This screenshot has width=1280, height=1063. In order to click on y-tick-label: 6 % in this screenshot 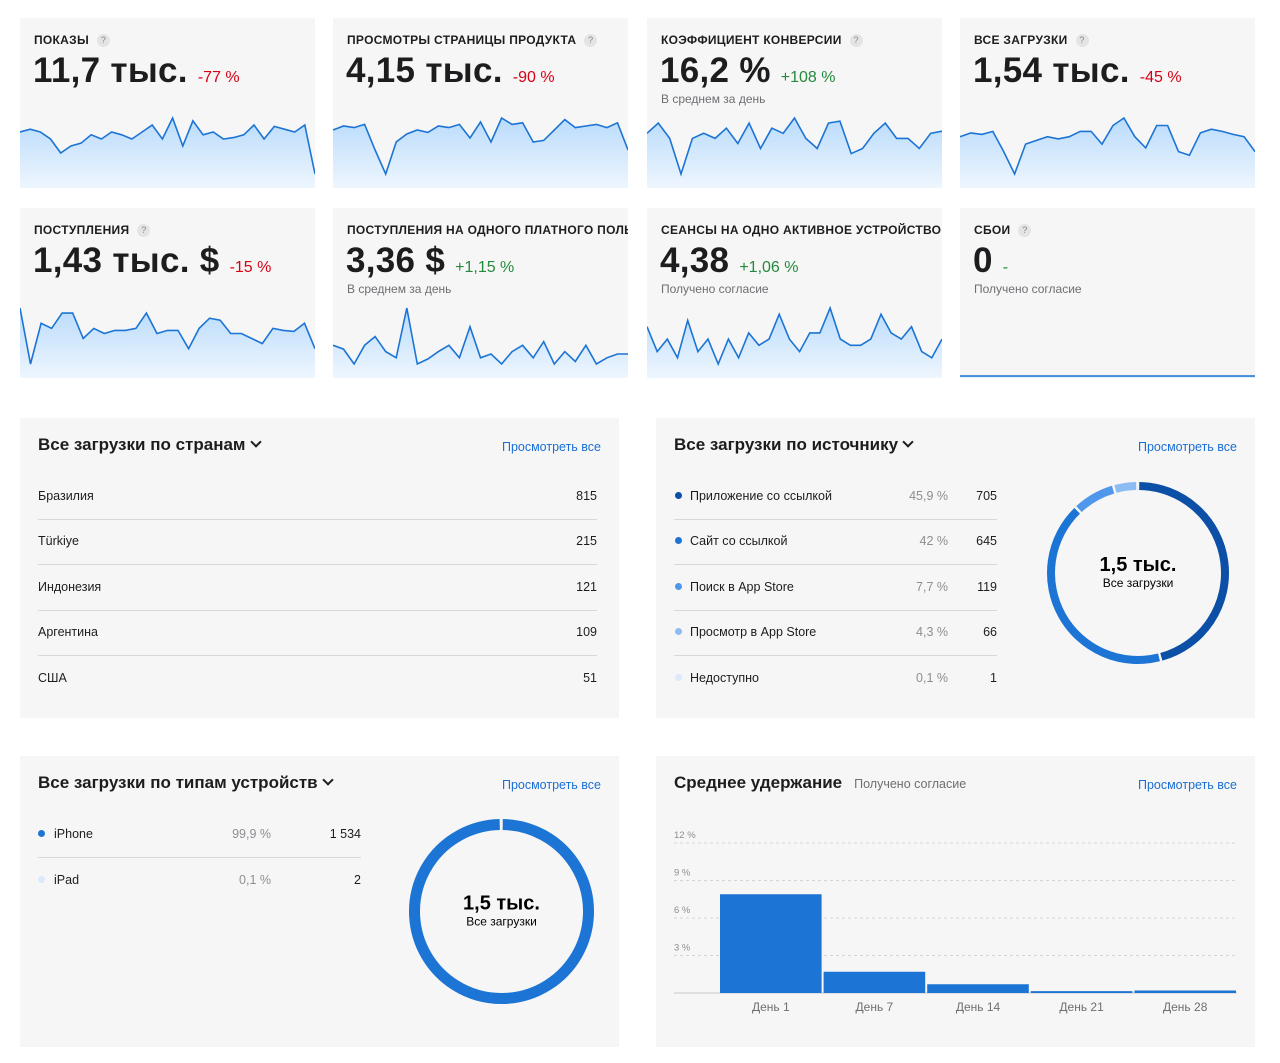, I will do `click(682, 910)`.